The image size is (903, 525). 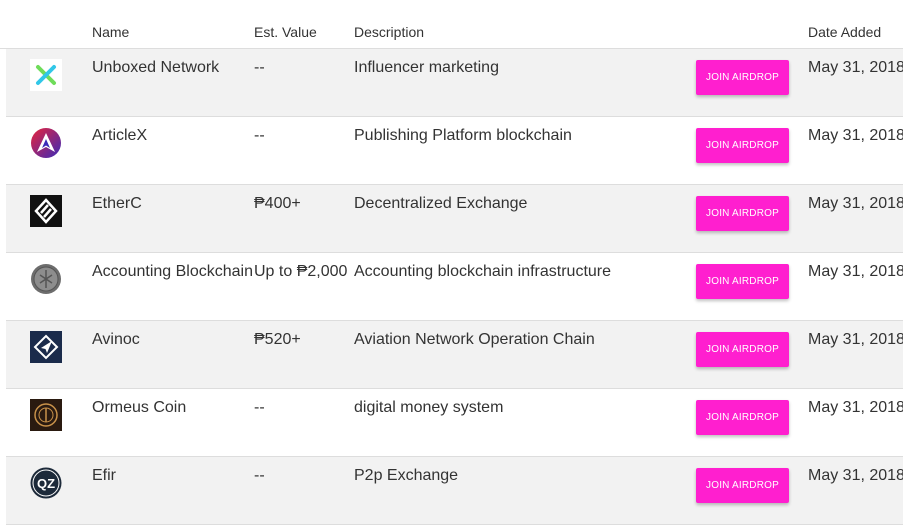 I want to click on row-name: Ormeus Coin, so click(x=139, y=407).